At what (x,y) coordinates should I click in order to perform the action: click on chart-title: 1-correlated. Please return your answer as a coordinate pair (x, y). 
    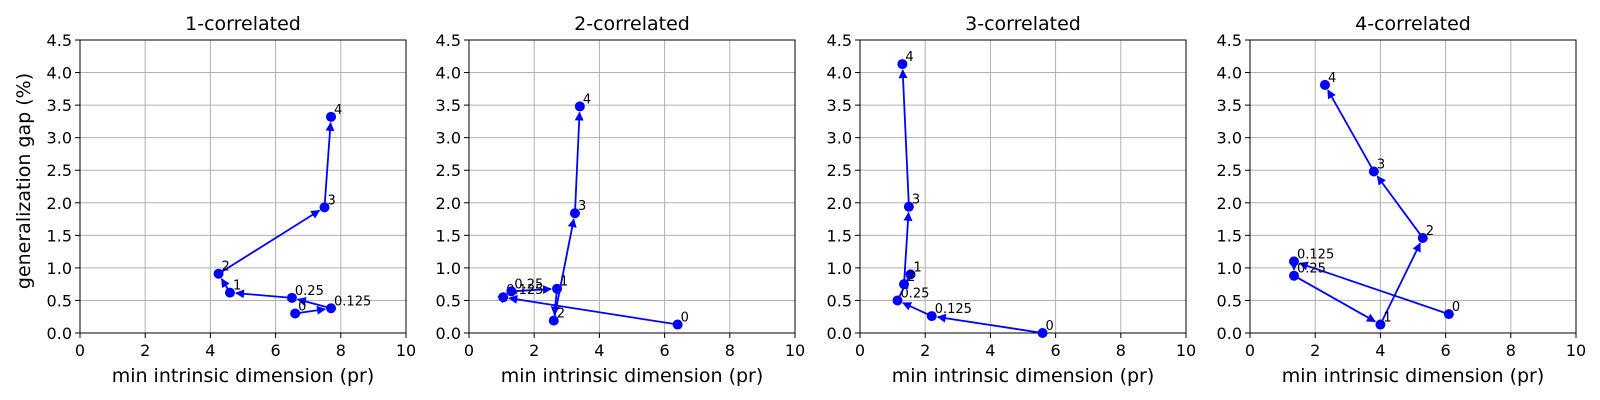
    Looking at the image, I should click on (243, 24).